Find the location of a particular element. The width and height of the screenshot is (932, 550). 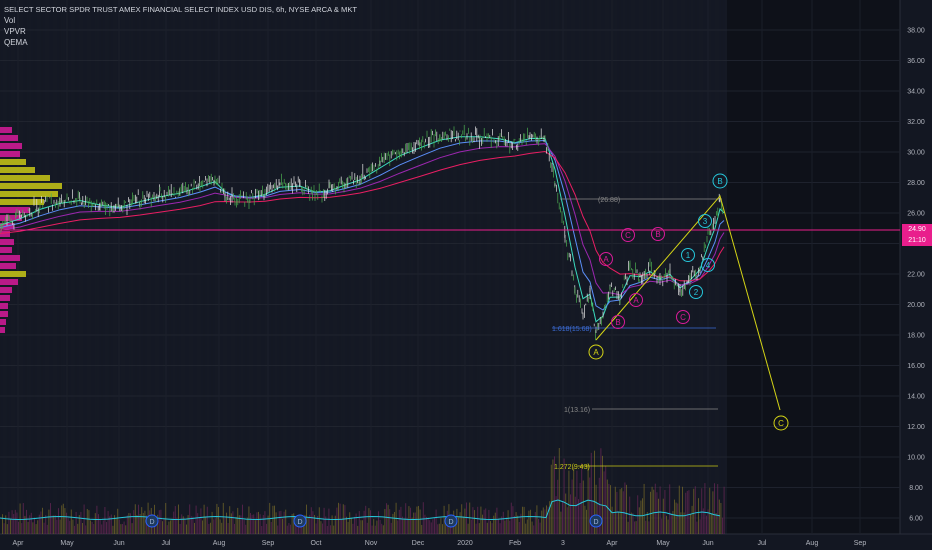

dividend-markers: D D D D is located at coordinates (374, 521).